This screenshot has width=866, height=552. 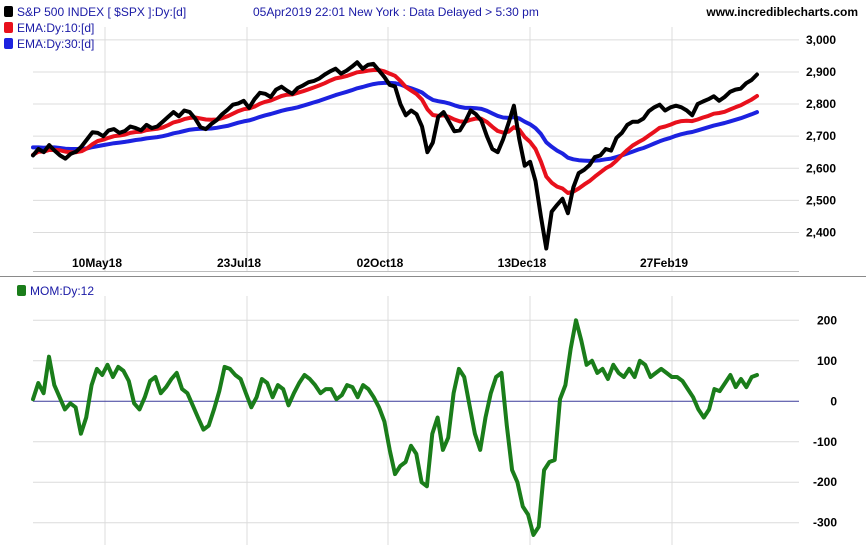 What do you see at coordinates (821, 168) in the screenshot?
I see `price-y-tick-label: 2,600` at bounding box center [821, 168].